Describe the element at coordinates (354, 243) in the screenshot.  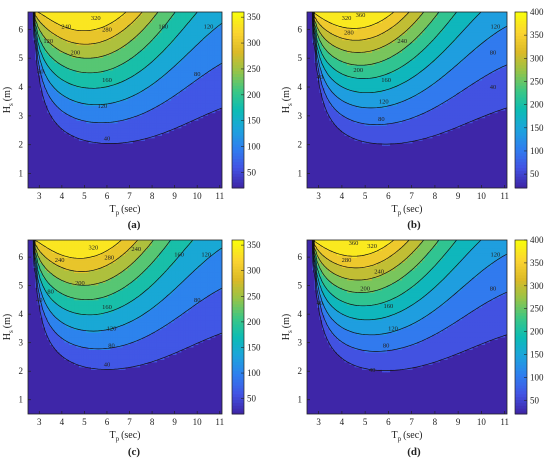
I see `contour-label: 360` at that location.